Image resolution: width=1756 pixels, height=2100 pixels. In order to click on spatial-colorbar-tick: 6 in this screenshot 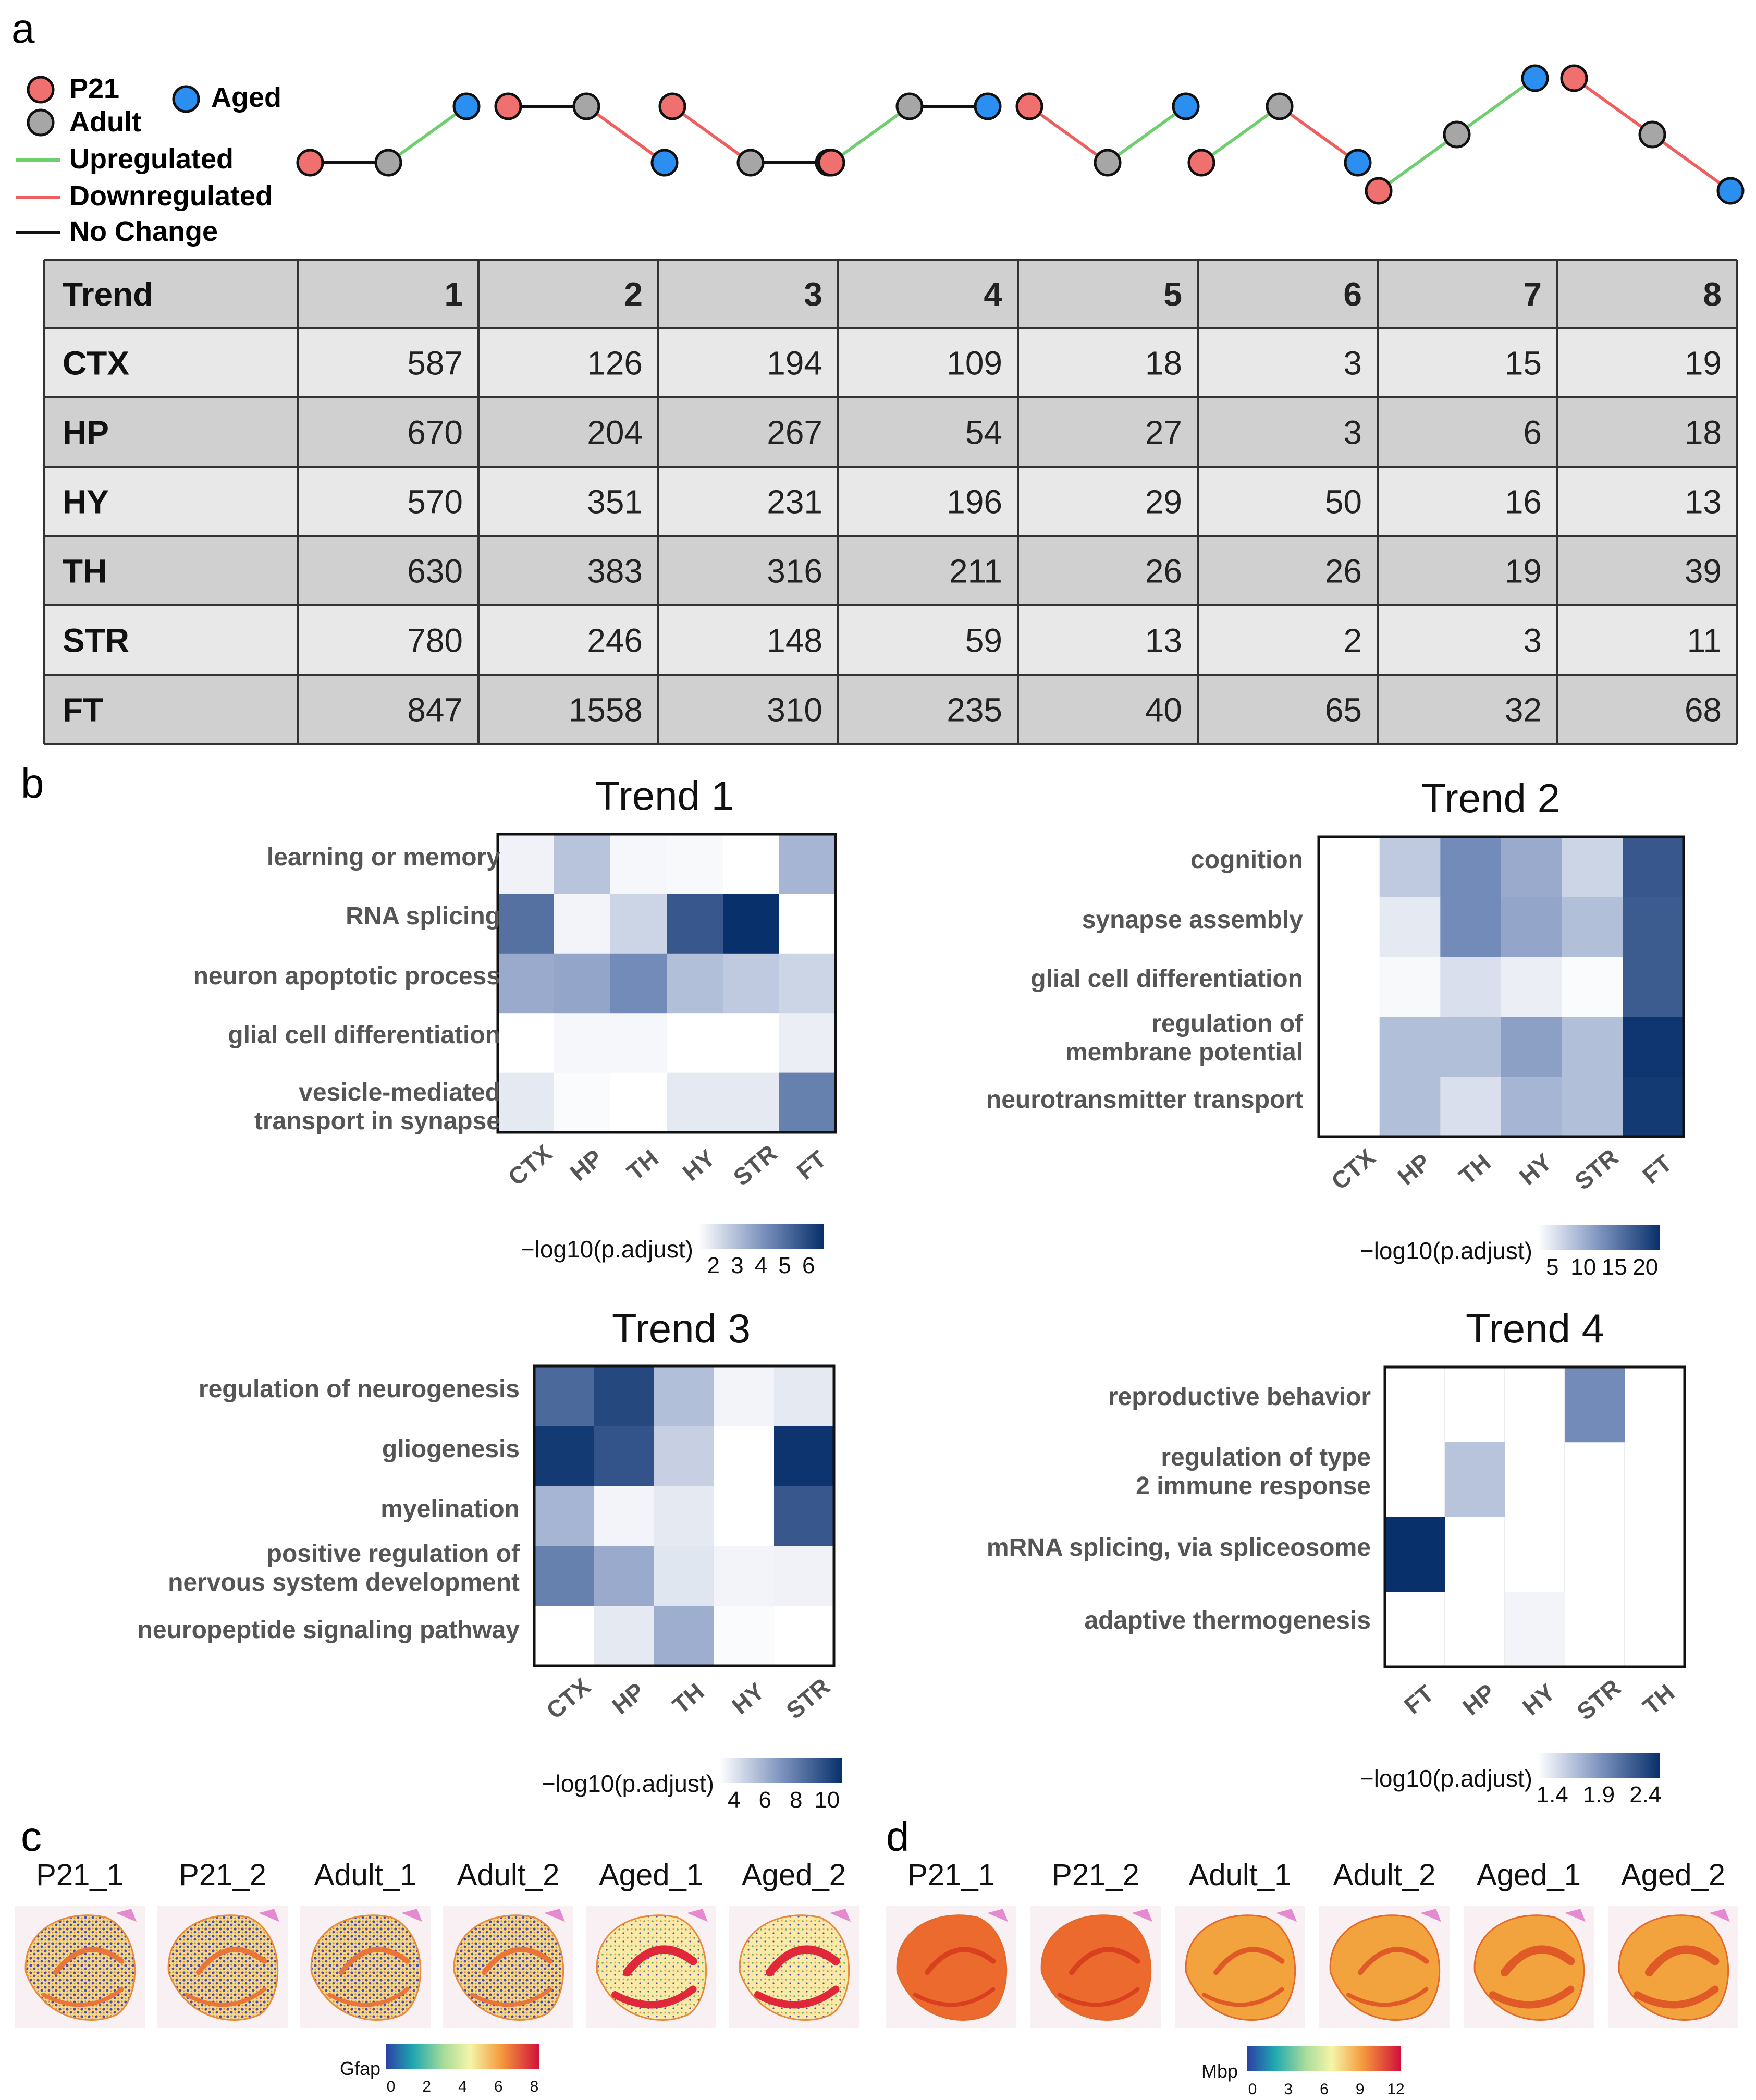, I will do `click(498, 2086)`.